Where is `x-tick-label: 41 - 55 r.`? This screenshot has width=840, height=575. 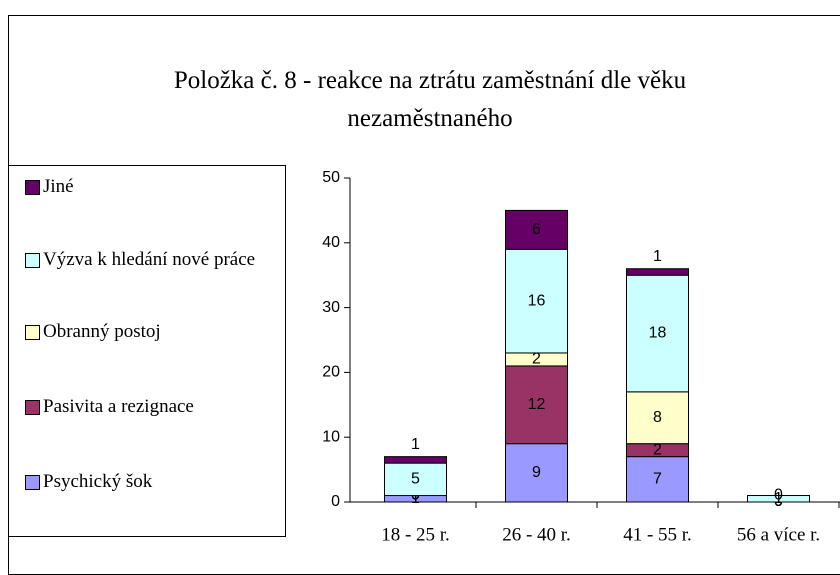 x-tick-label: 41 - 55 r. is located at coordinates (657, 534).